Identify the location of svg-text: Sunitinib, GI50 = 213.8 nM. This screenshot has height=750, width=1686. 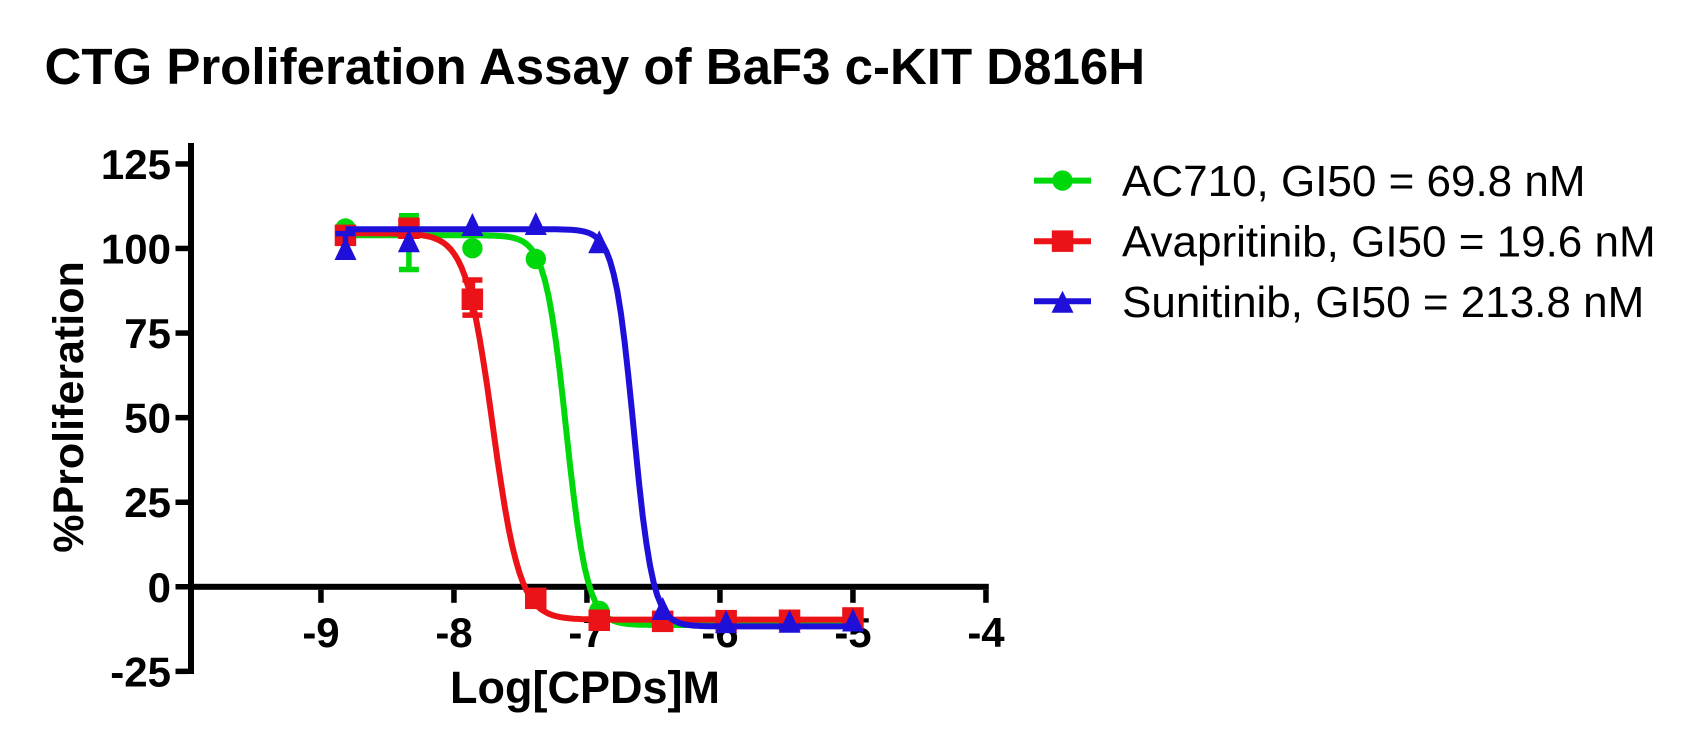
(1383, 302).